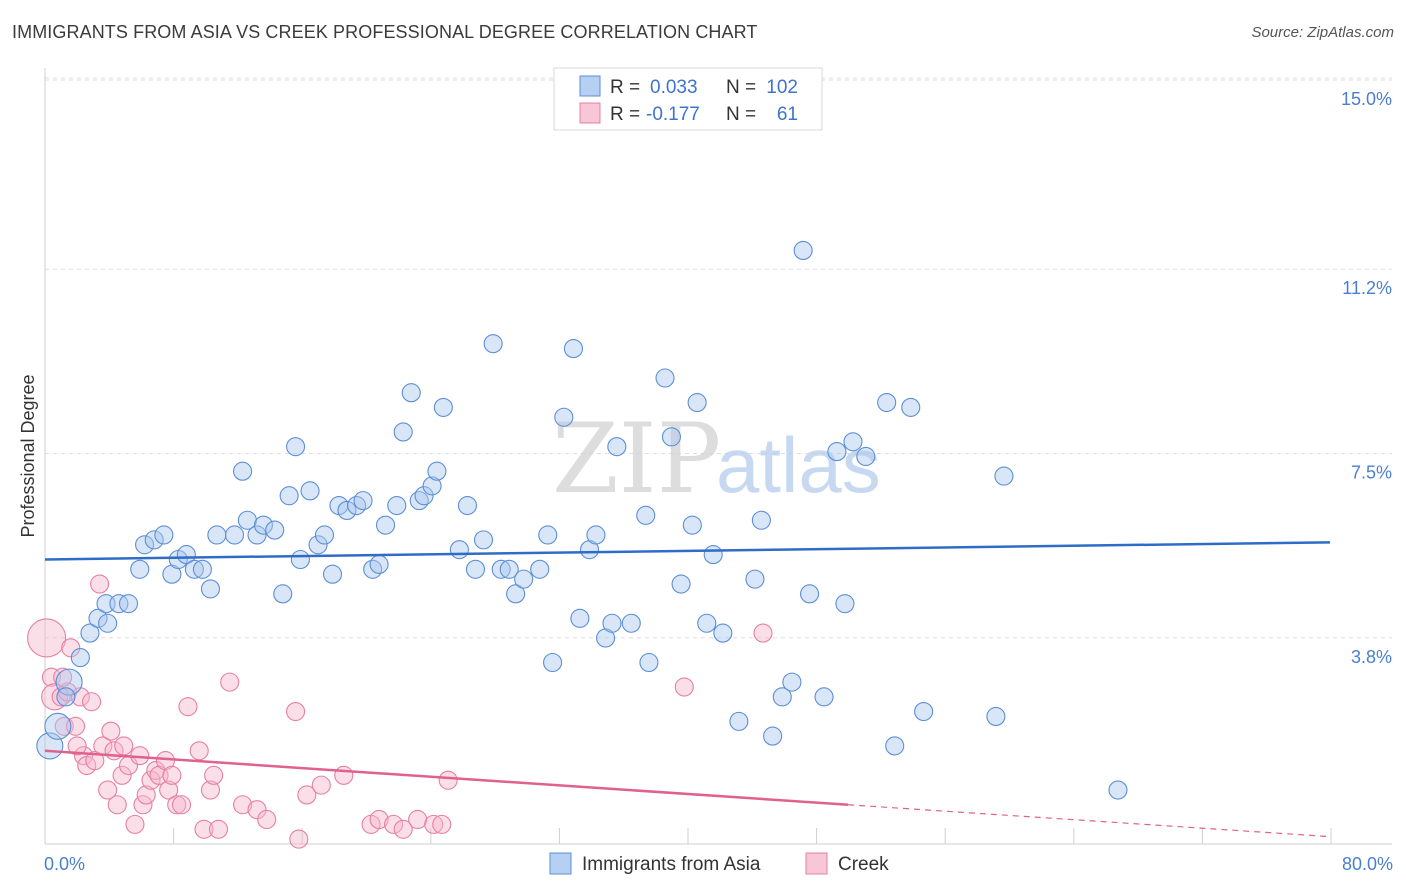 Image resolution: width=1406 pixels, height=892 pixels. What do you see at coordinates (863, 864) in the screenshot?
I see `bottom-legend-creek: Creek` at bounding box center [863, 864].